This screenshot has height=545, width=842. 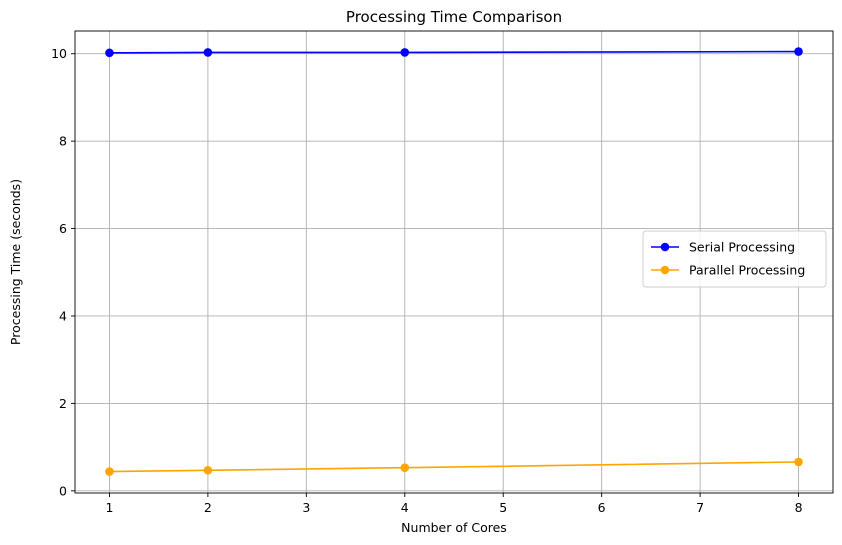 I want to click on y-tick-label: 2, so click(x=63, y=403).